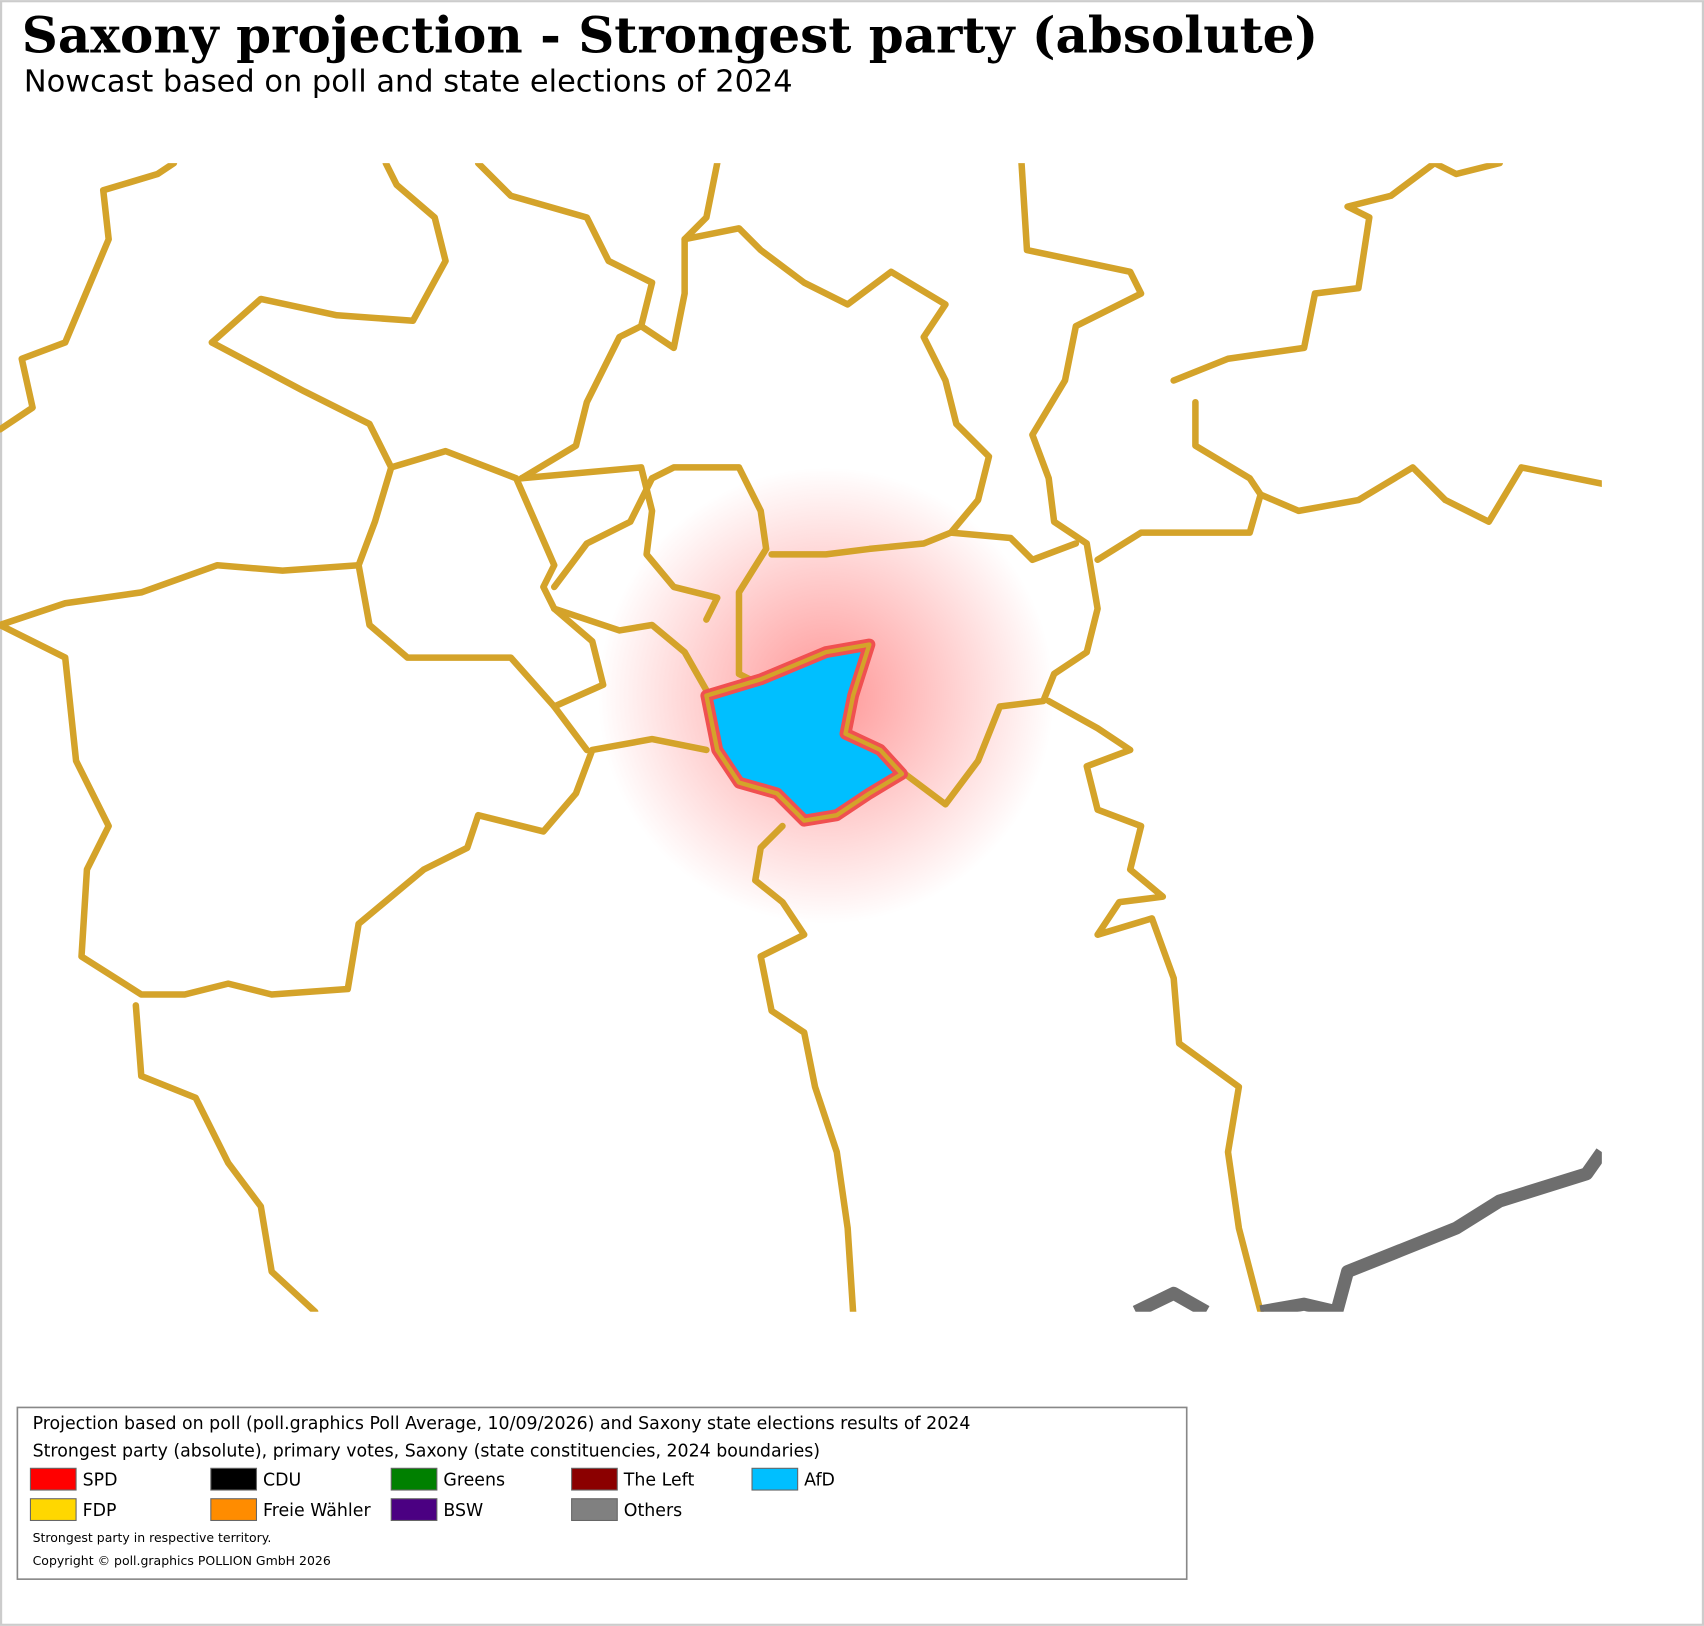 This screenshot has height=1626, width=1704. I want to click on legend-label: FDP, so click(100, 1511).